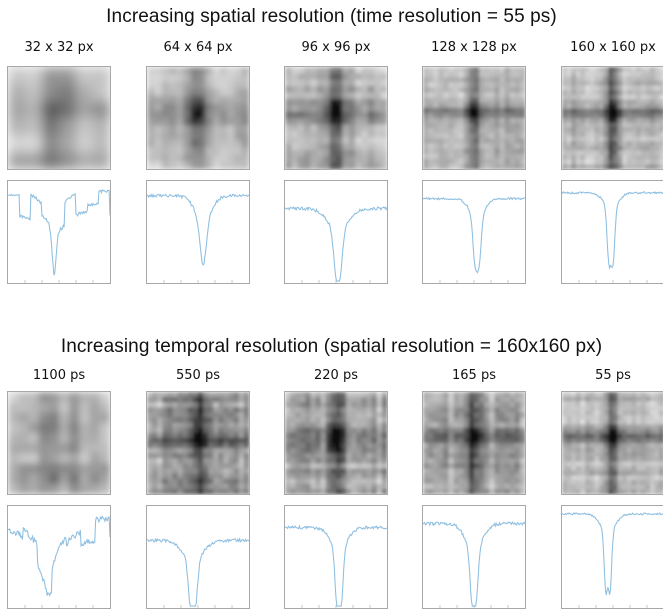 This screenshot has width=663, height=609. I want to click on column-label: 1100 ps, so click(59, 375).